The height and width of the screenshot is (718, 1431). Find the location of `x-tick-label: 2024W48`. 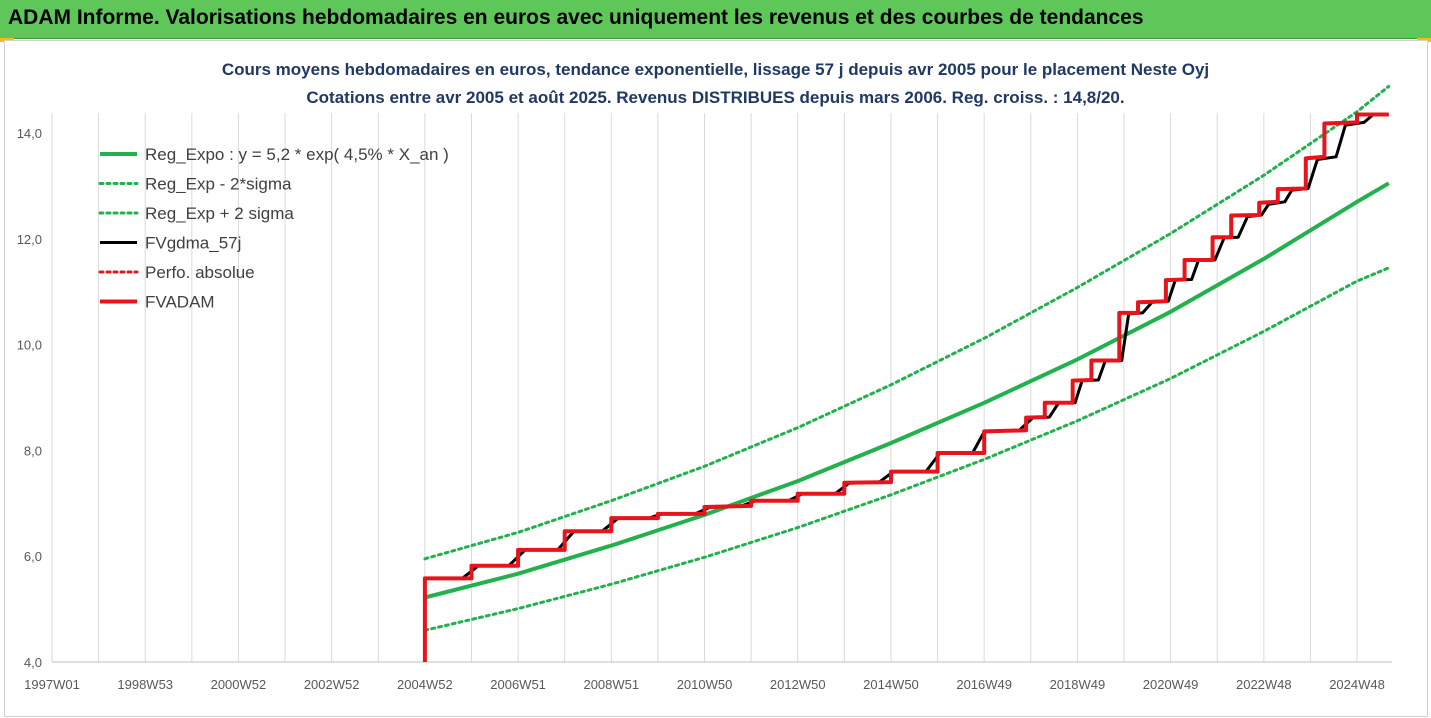

x-tick-label: 2024W48 is located at coordinates (1357, 684).